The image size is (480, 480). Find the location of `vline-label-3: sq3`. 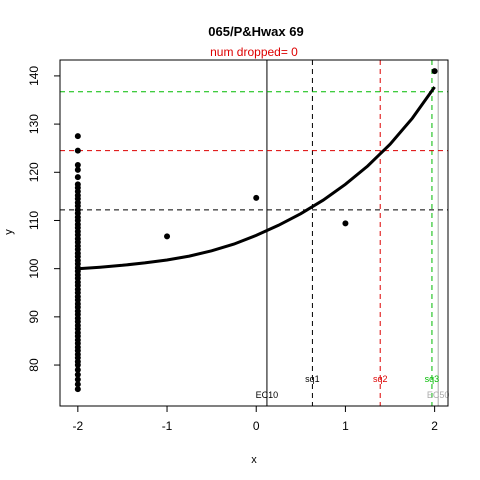

vline-label-3: sq3 is located at coordinates (432, 379).